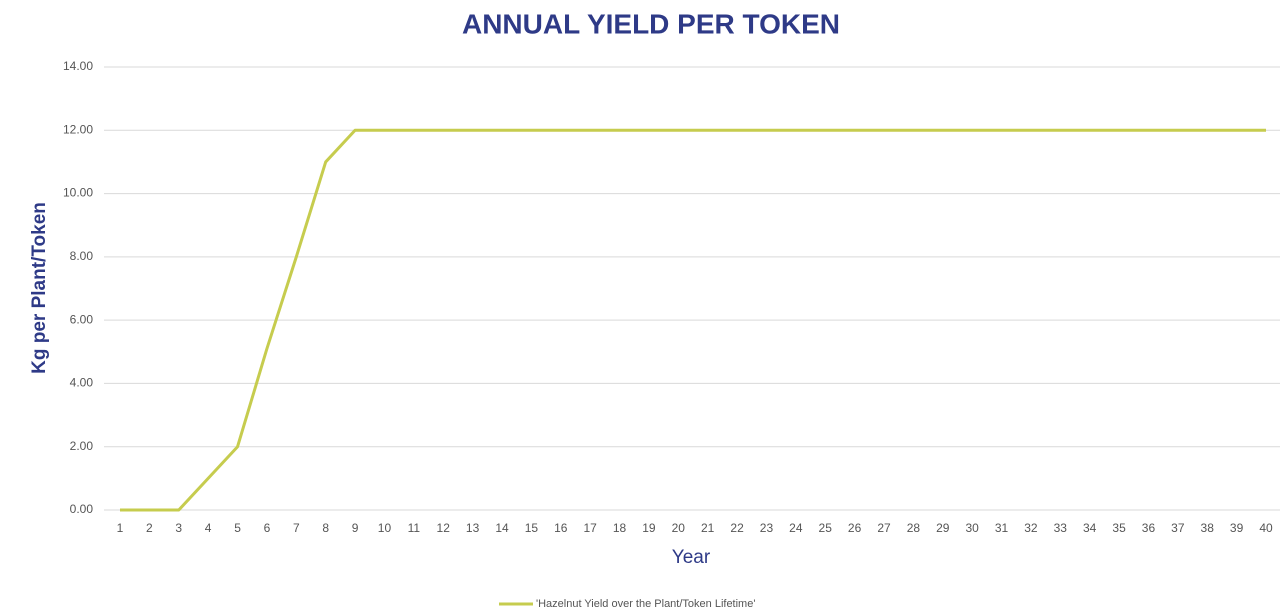 The image size is (1282, 614). What do you see at coordinates (473, 528) in the screenshot?
I see `x-tick-label: 13` at bounding box center [473, 528].